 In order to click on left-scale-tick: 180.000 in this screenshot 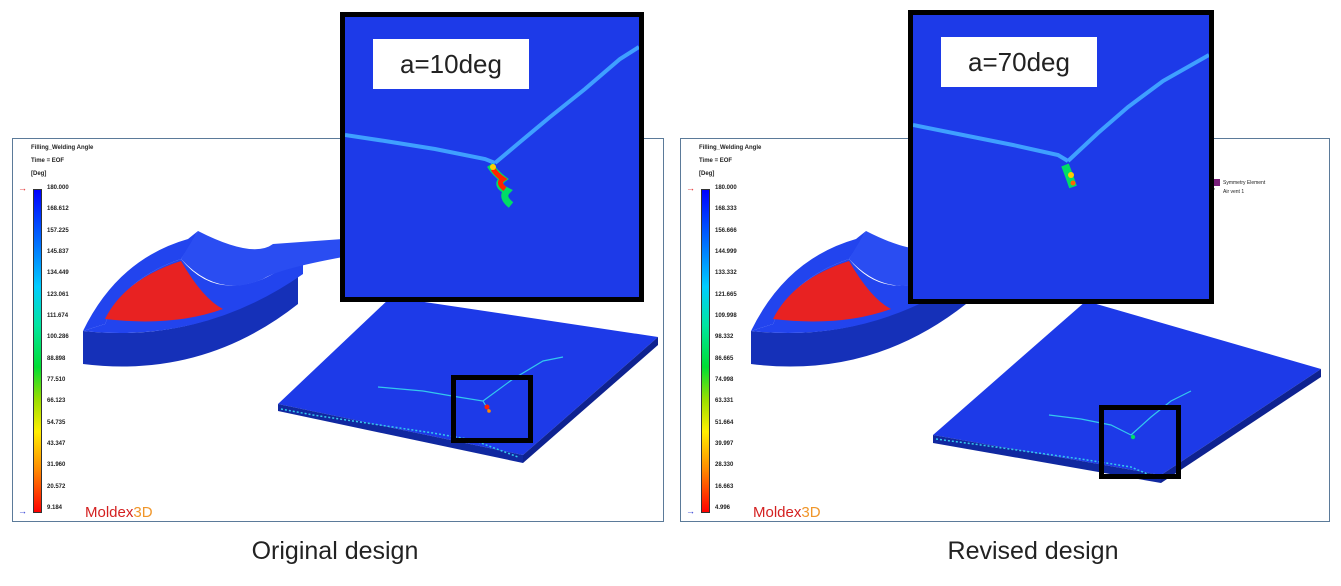, I will do `click(58, 188)`.